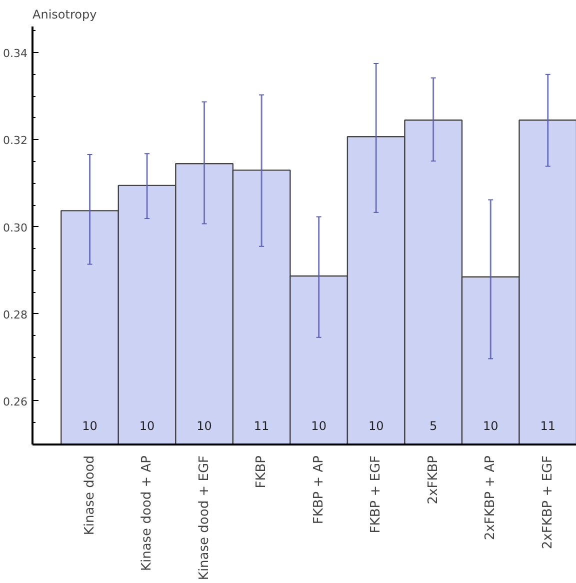 The width and height of the screenshot is (576, 583). What do you see at coordinates (318, 489) in the screenshot?
I see `x-tick-label: FKBP + AP` at bounding box center [318, 489].